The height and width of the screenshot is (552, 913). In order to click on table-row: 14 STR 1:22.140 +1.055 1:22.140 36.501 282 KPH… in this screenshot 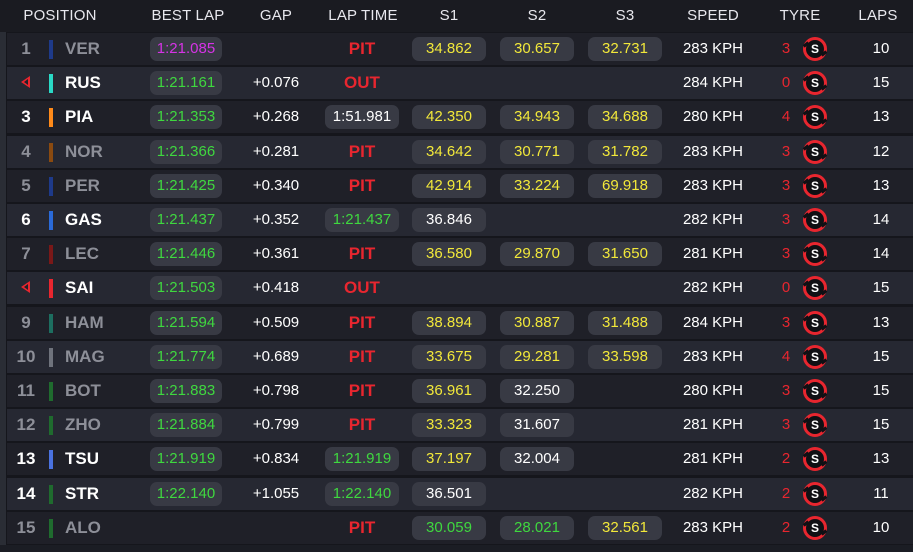, I will do `click(460, 493)`.